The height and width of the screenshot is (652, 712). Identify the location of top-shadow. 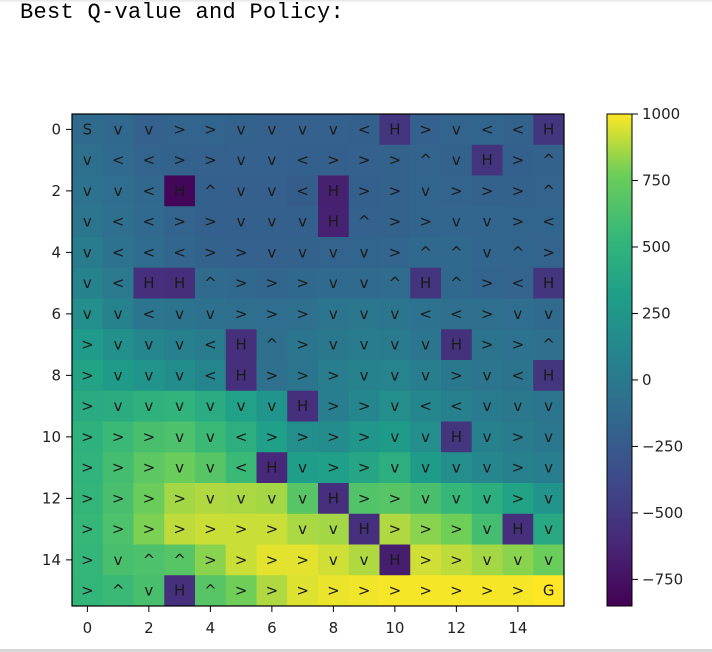
(356, 1).